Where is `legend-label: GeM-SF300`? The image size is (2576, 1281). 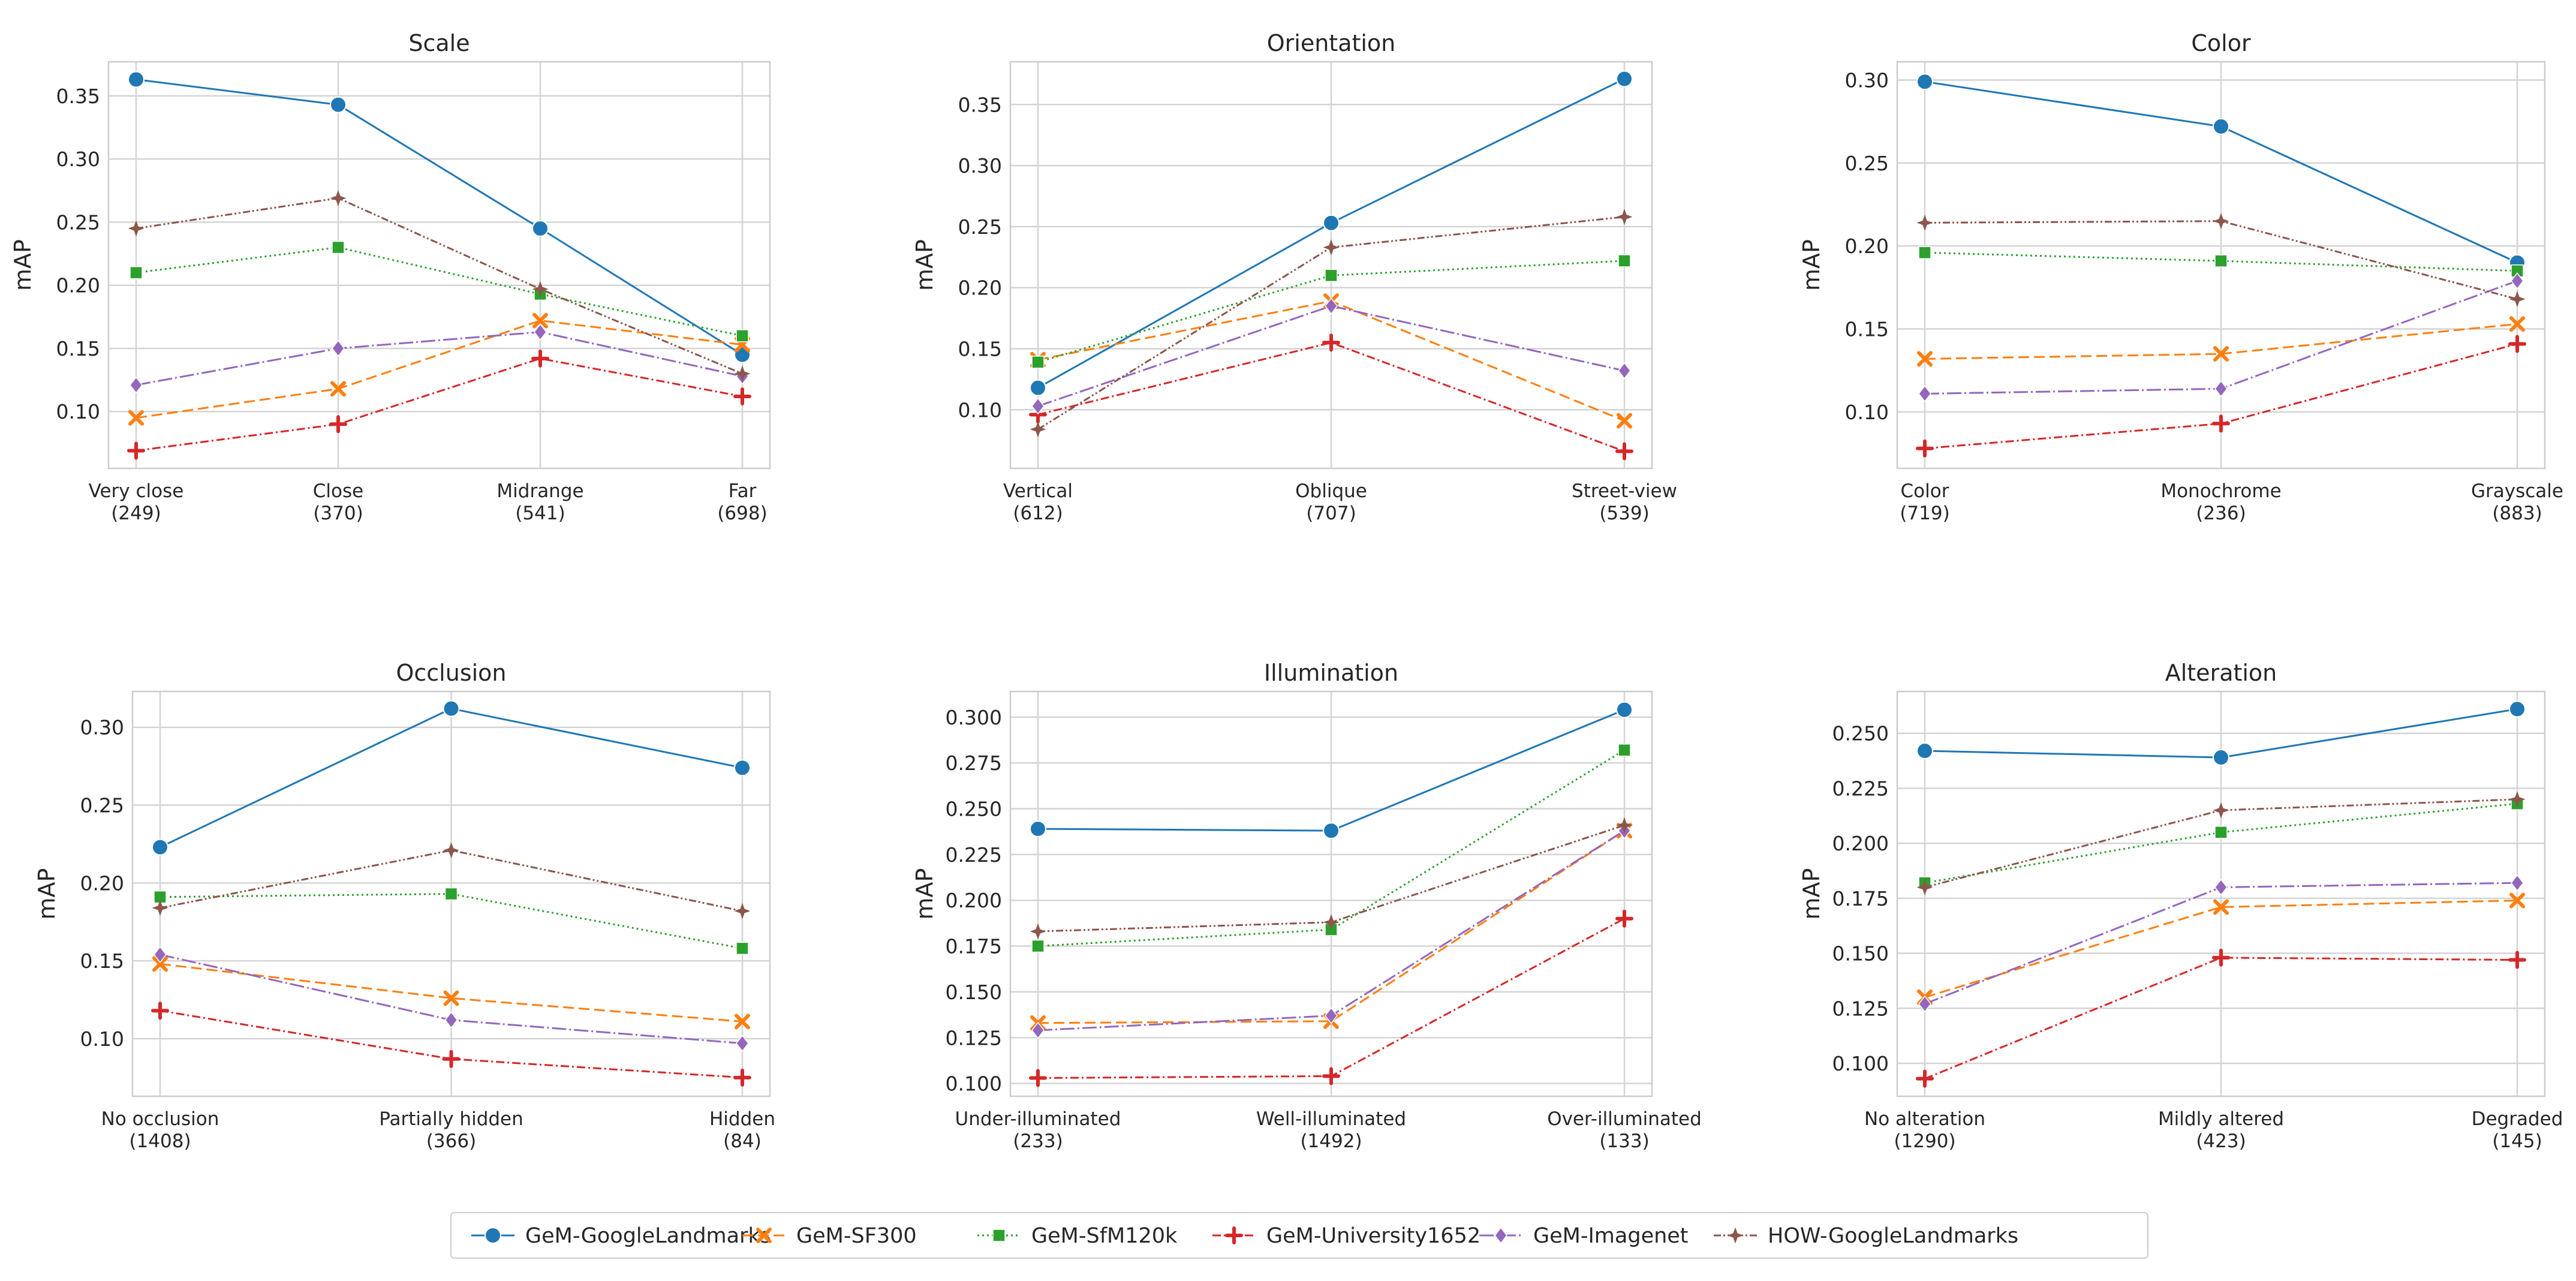 legend-label: GeM-SF300 is located at coordinates (856, 1236).